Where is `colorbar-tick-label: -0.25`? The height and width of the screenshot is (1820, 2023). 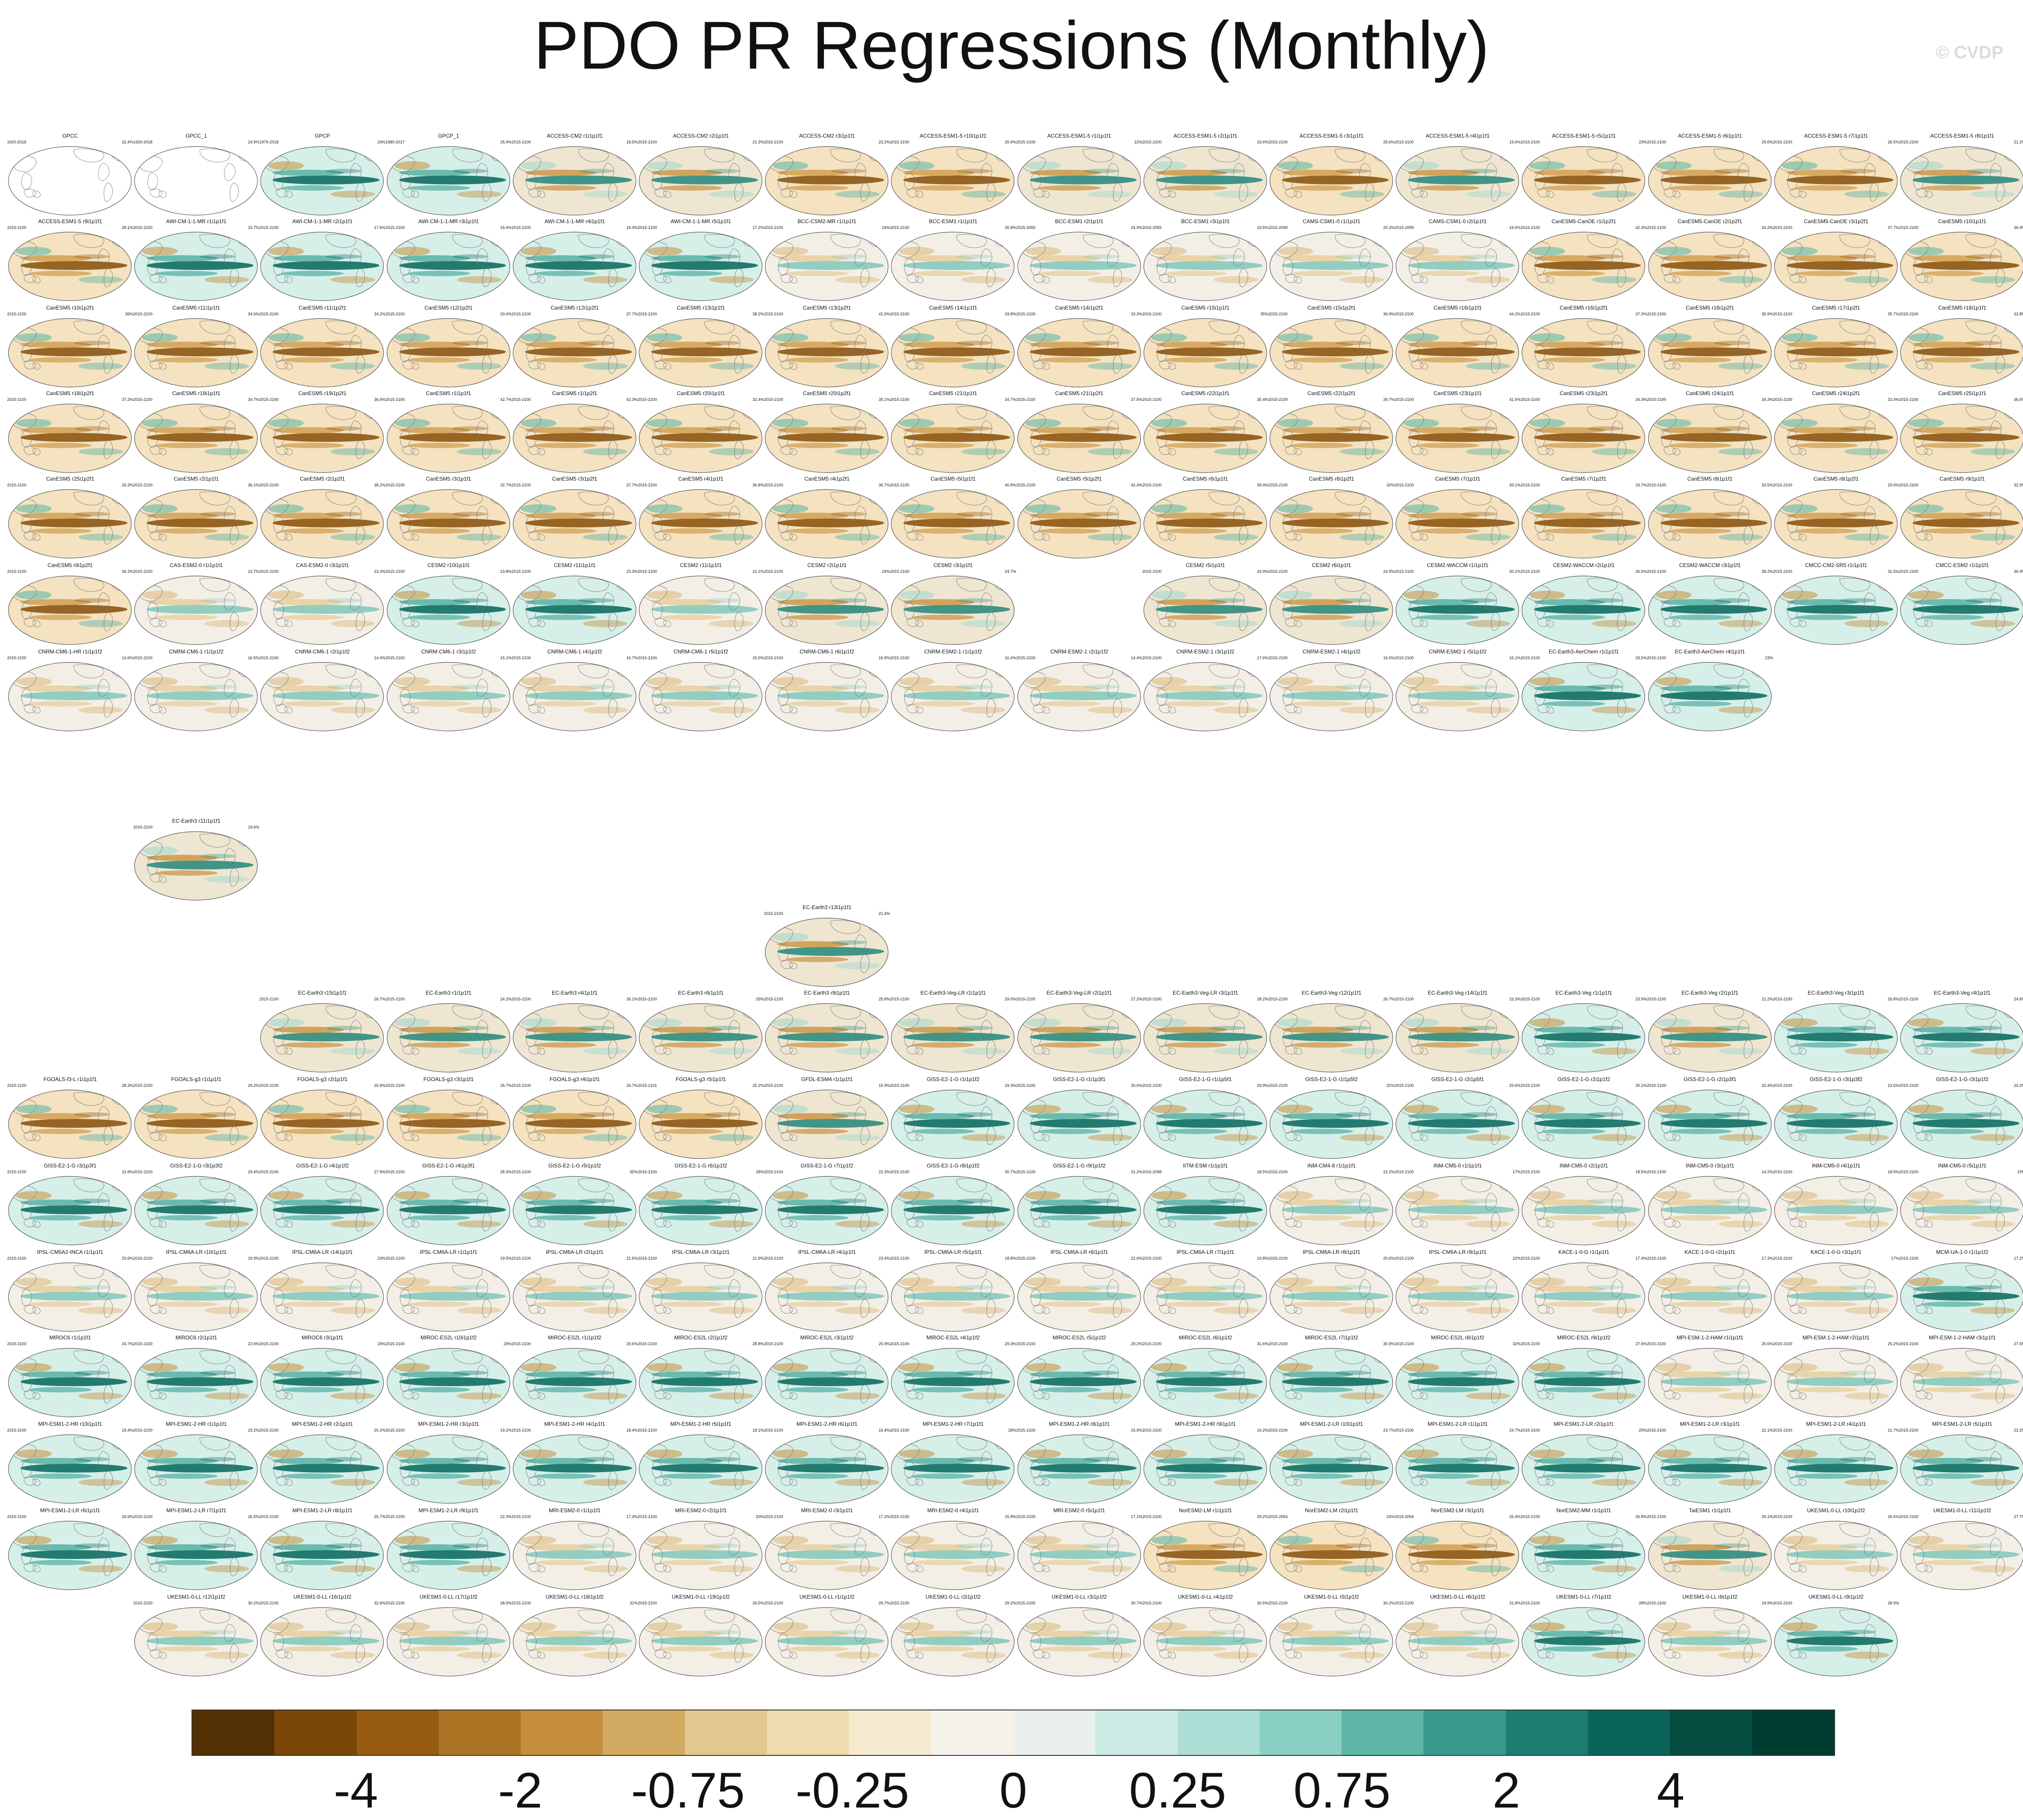
colorbar-tick-label: -0.25 is located at coordinates (852, 1790).